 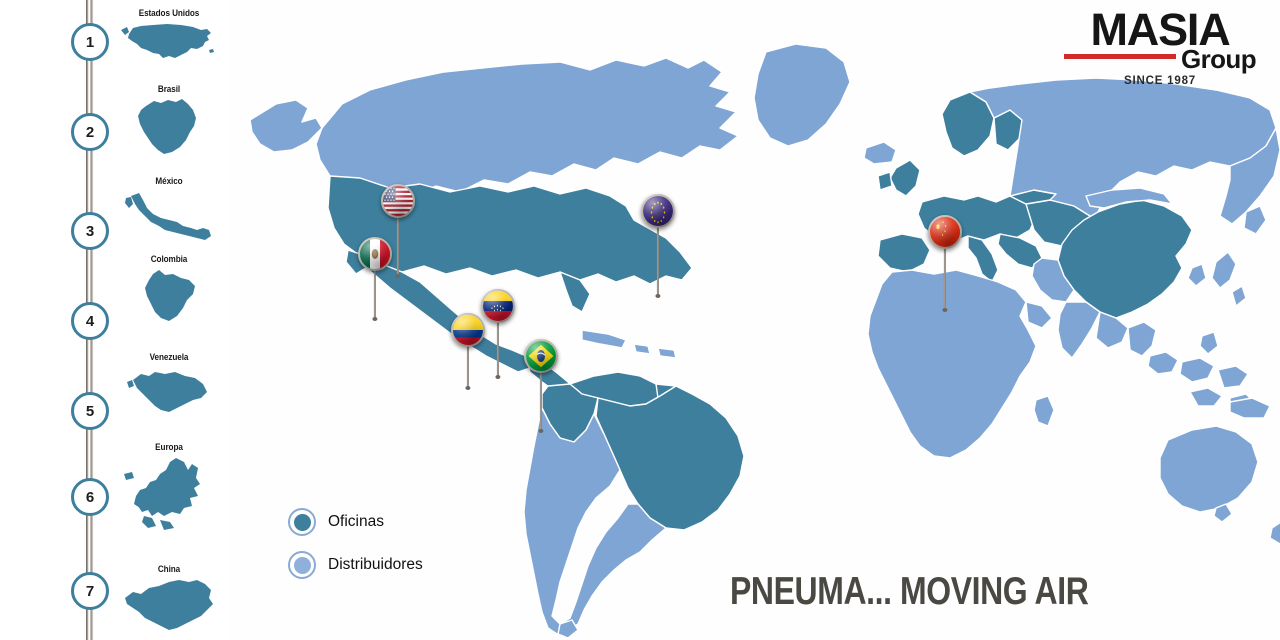 I want to click on logo-wordmark: MASIA, so click(x=1160, y=29).